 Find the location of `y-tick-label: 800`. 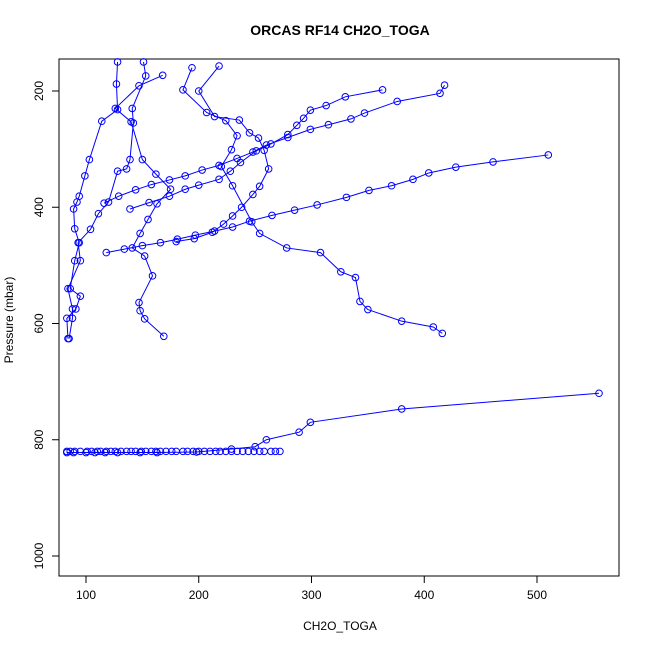

y-tick-label: 800 is located at coordinates (39, 439).